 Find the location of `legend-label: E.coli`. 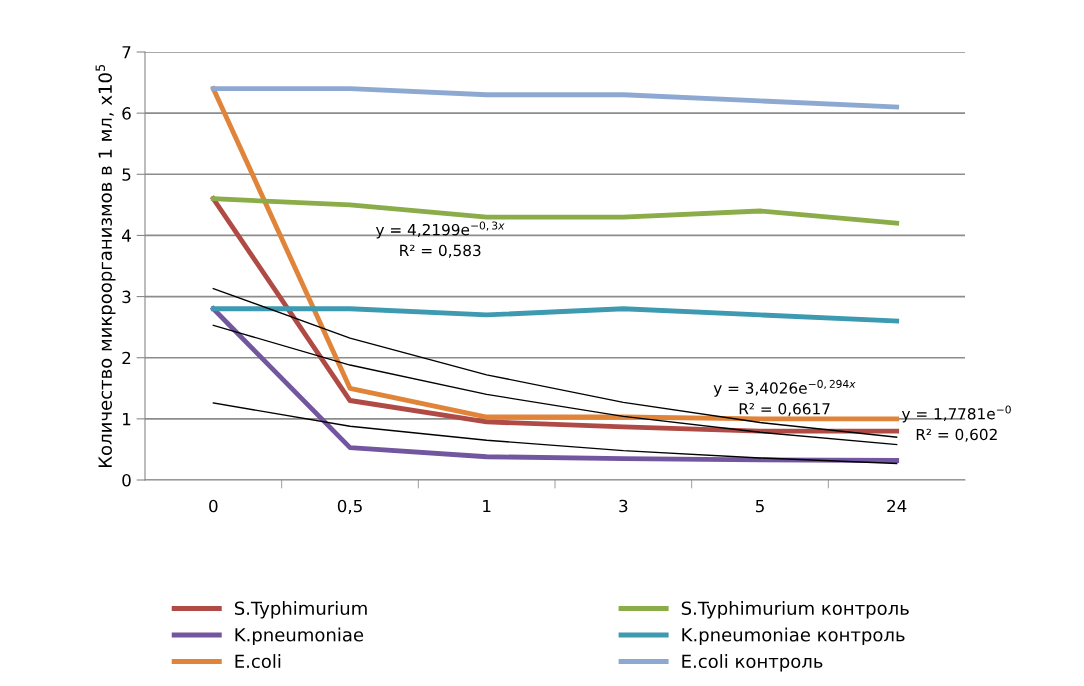

legend-label: E.coli is located at coordinates (258, 661).